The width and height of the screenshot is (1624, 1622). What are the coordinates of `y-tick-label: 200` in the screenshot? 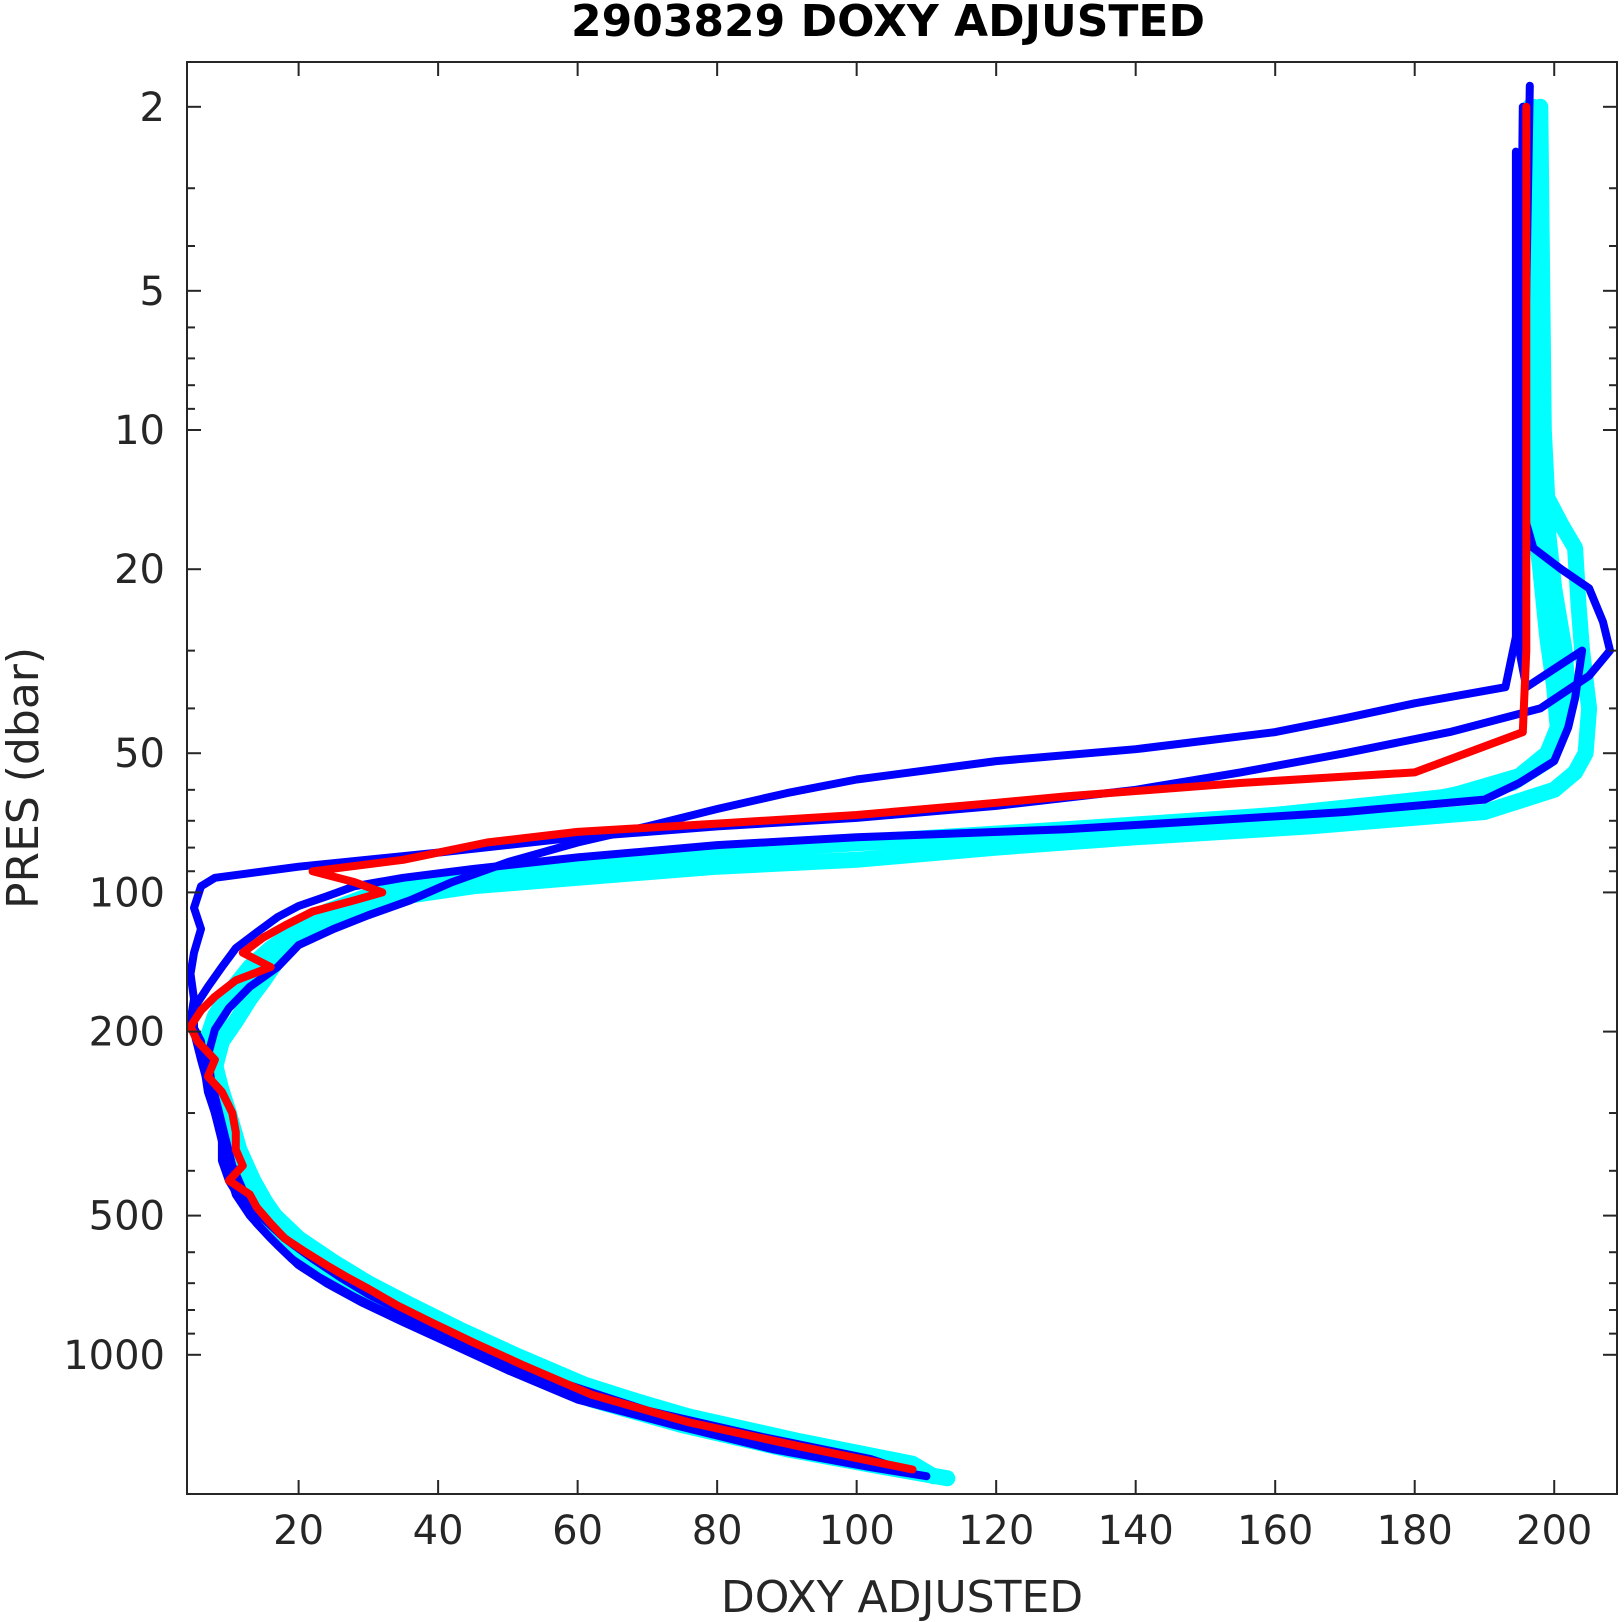 It's located at (127, 1033).